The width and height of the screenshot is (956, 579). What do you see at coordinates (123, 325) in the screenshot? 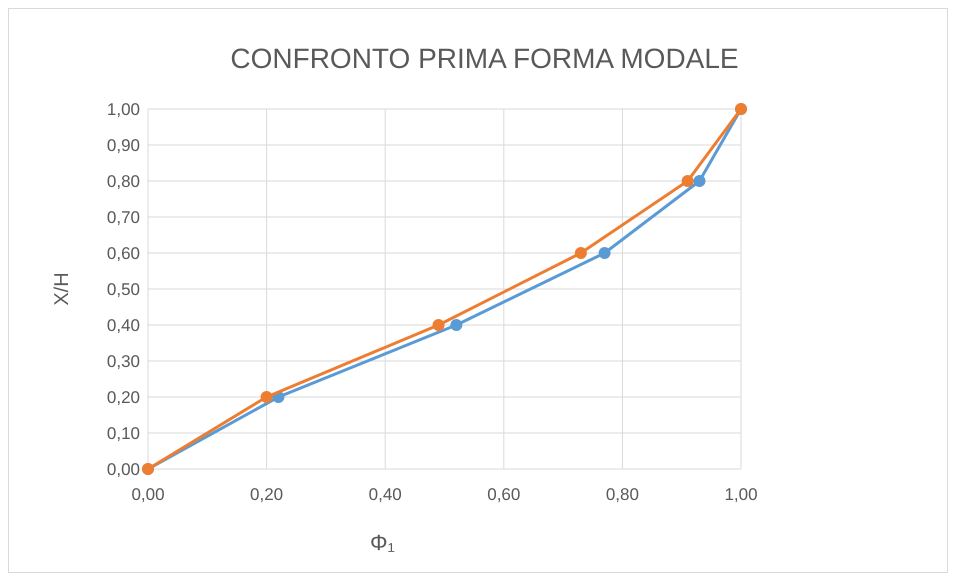
I see `y-tick-label: 0,40` at bounding box center [123, 325].